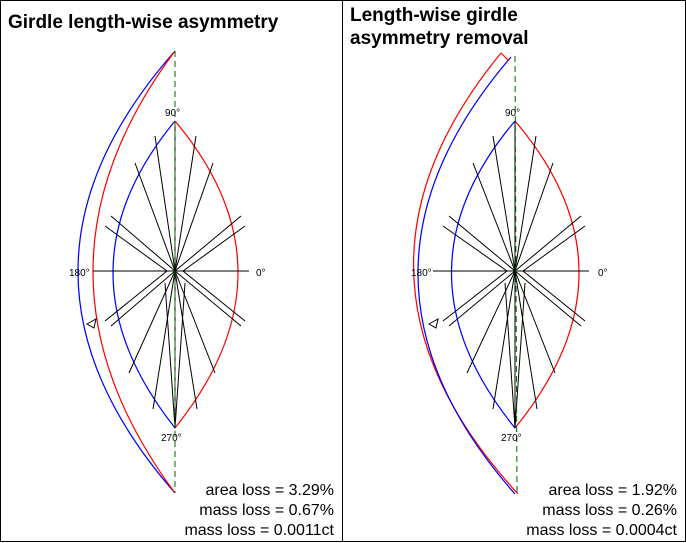  Describe the element at coordinates (505, 57) in the screenshot. I see `girdle-top-red` at that location.